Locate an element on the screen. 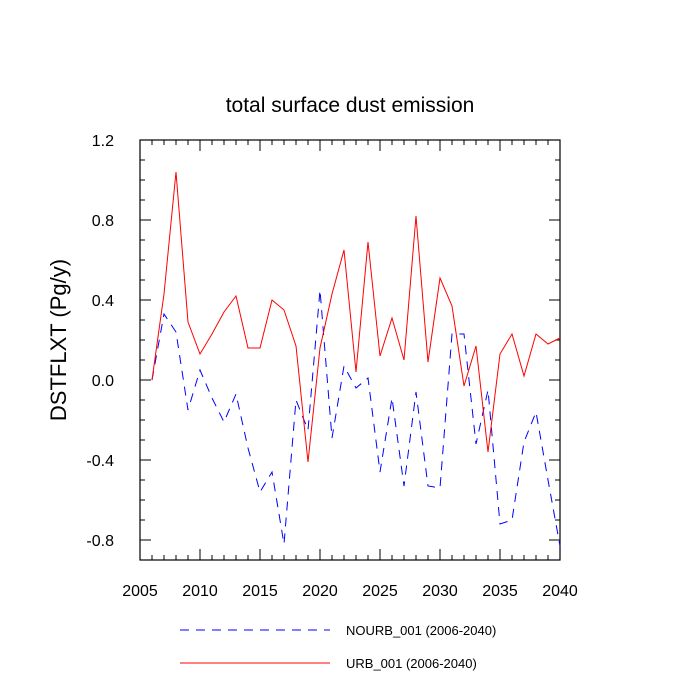  x-tick-label: 2015 is located at coordinates (260, 591).